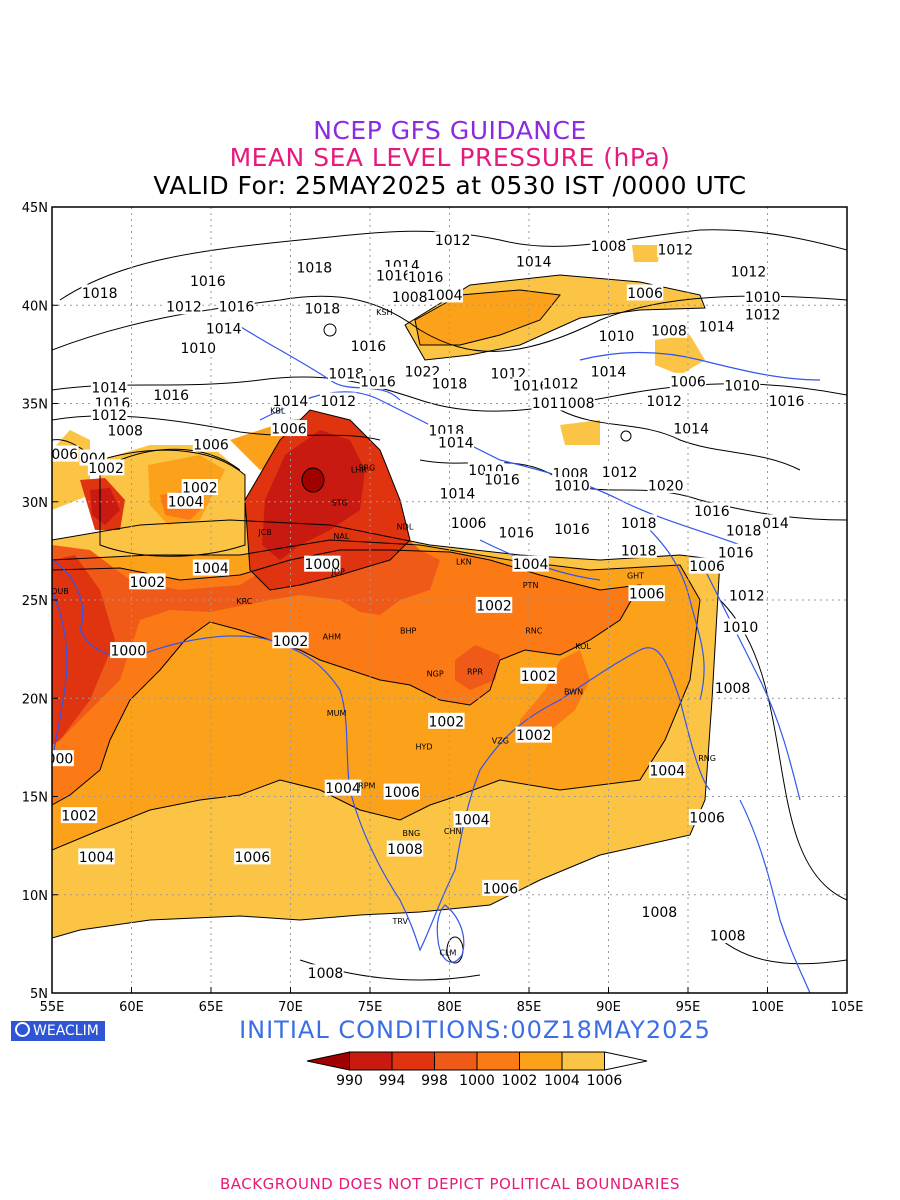  What do you see at coordinates (475, 1030) in the screenshot?
I see `initial-conditions: INITIAL CONDITIONS:00Z18MAY2025` at bounding box center [475, 1030].